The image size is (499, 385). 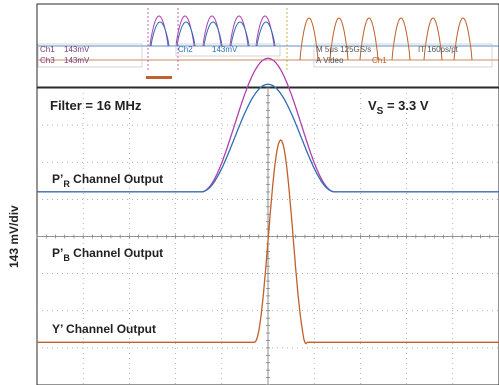 What do you see at coordinates (379, 60) in the screenshot?
I see `trigger-source: Ch1` at bounding box center [379, 60].